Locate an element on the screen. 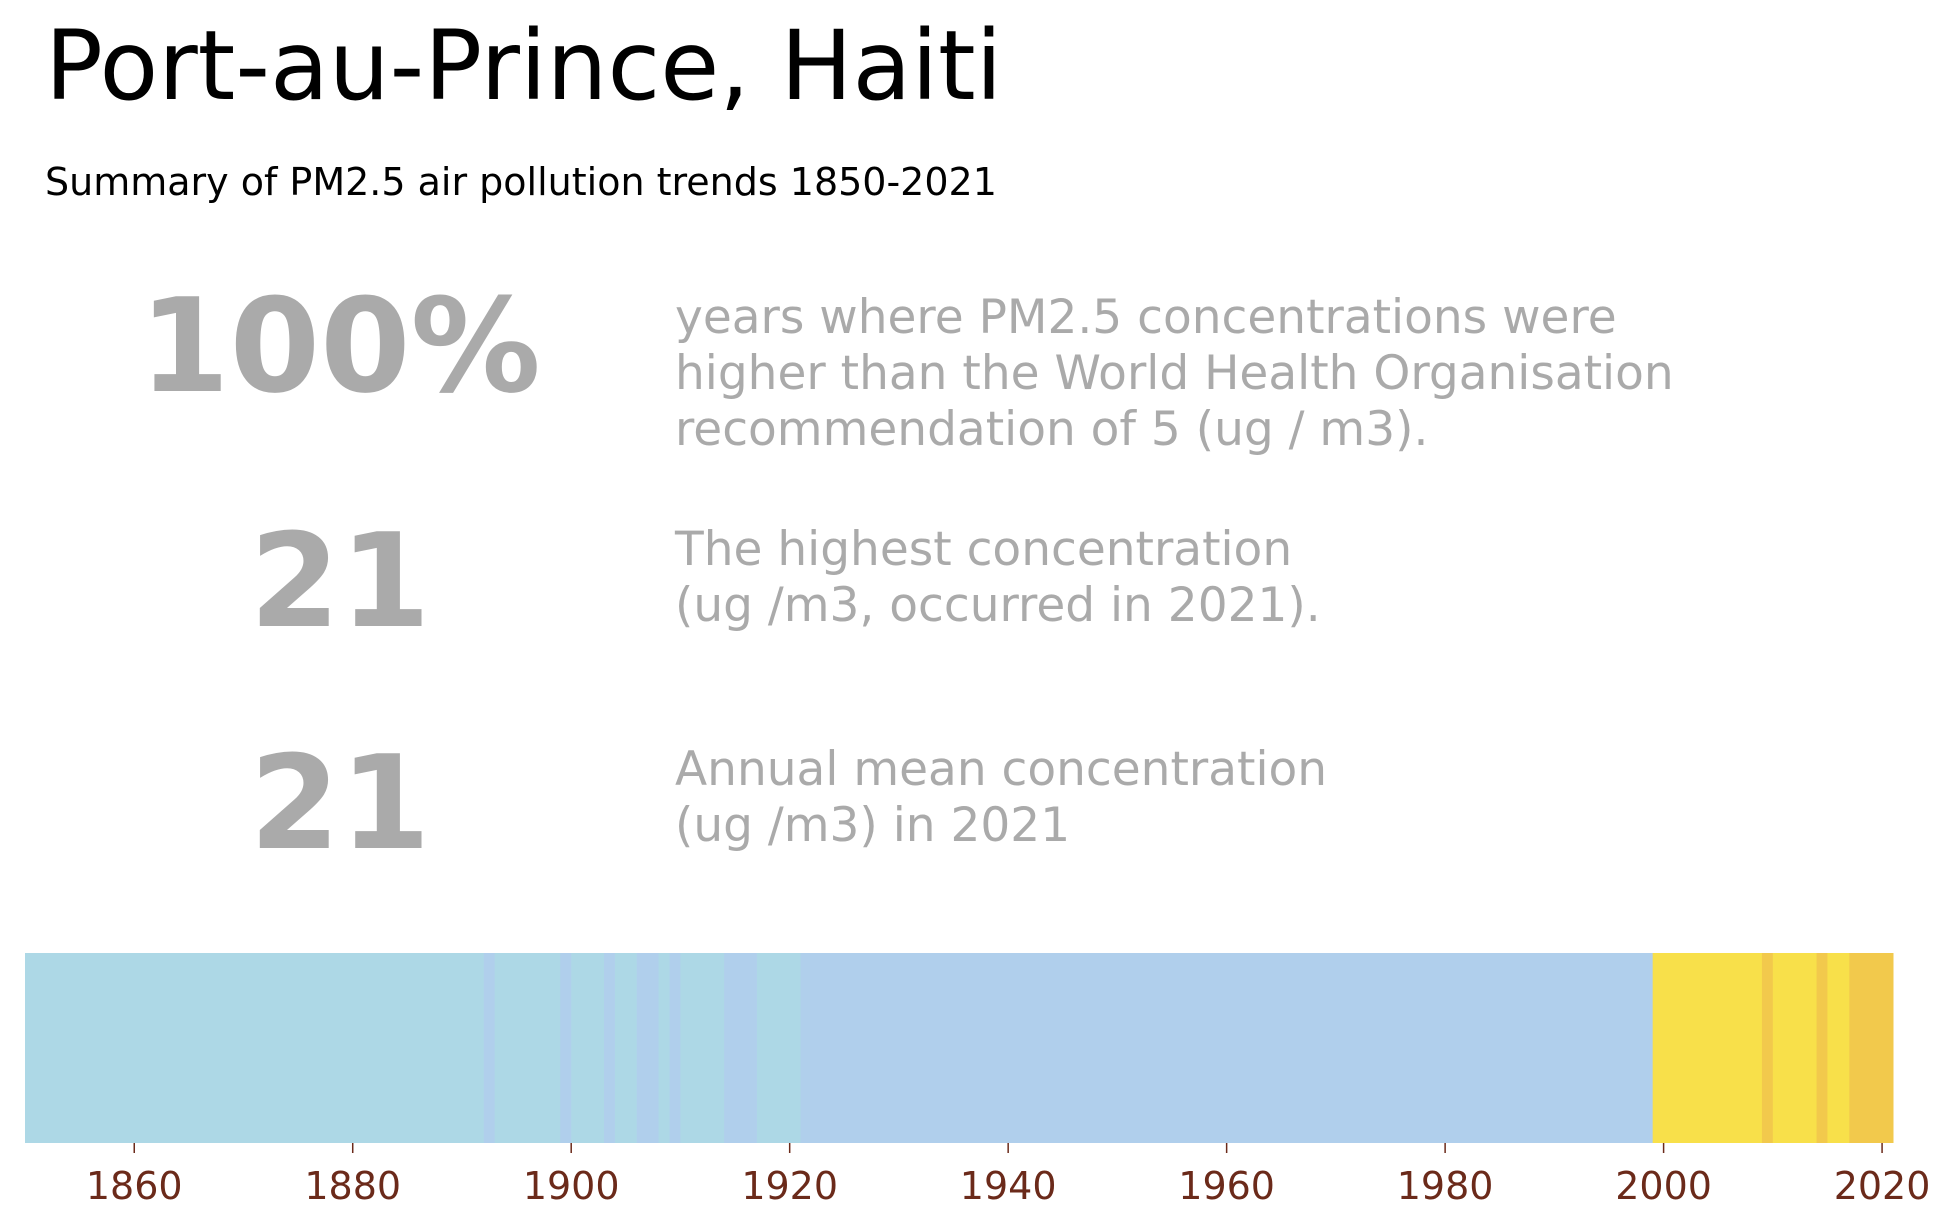 The width and height of the screenshot is (1938, 1224). stripe-segment-1903 is located at coordinates (609, 1048).